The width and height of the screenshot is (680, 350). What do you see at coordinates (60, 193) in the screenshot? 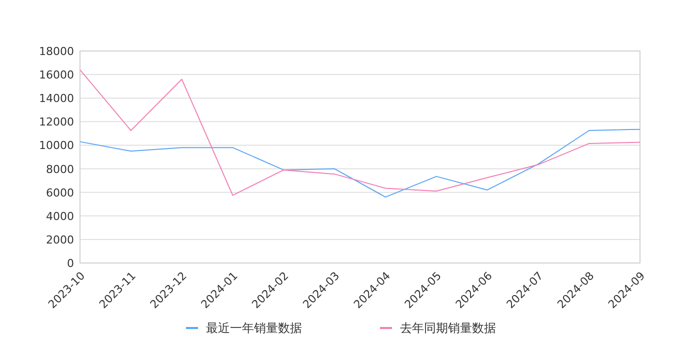
I see `y-tick-label: 6000` at bounding box center [60, 193].